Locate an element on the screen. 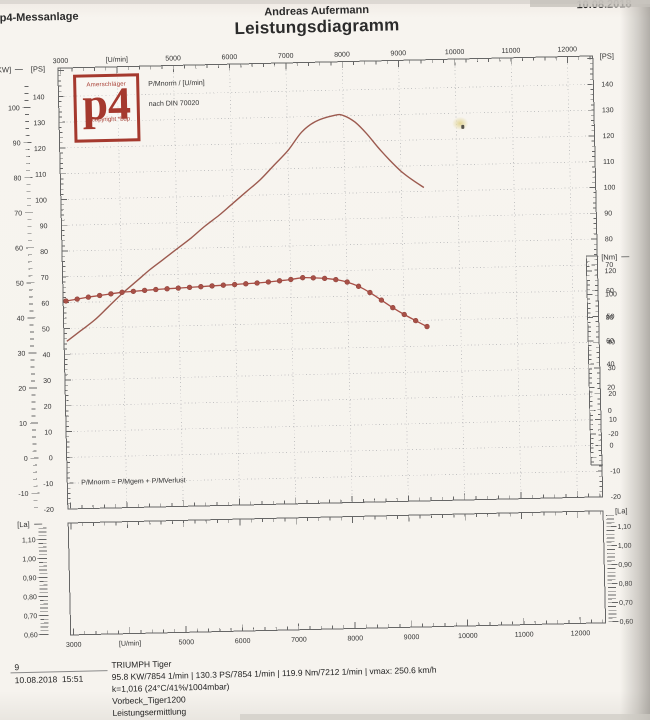  ps-tick-label-right: 90 is located at coordinates (608, 213).